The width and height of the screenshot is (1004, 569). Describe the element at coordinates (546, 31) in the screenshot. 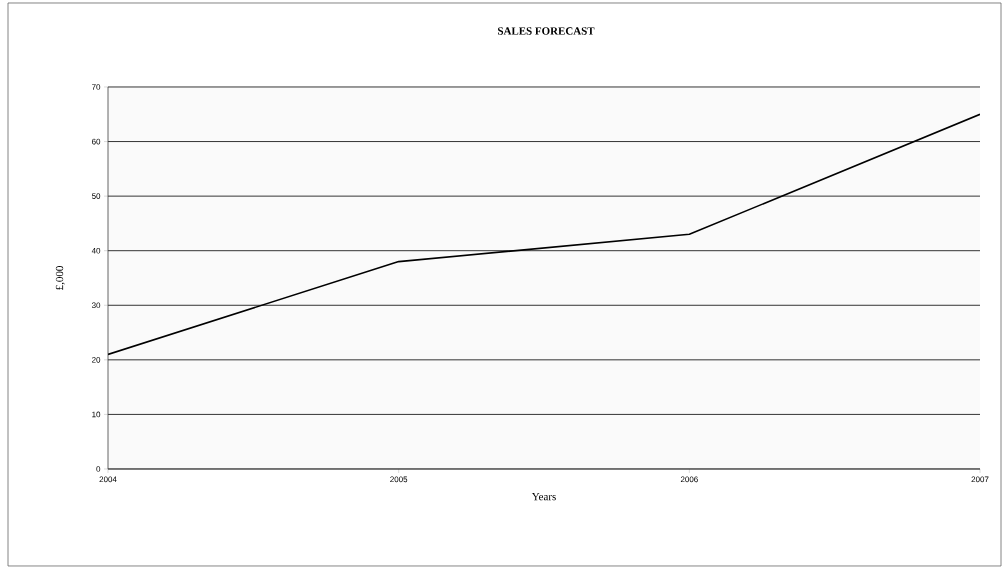

I see `chart-title: SALES FORECAST` at that location.